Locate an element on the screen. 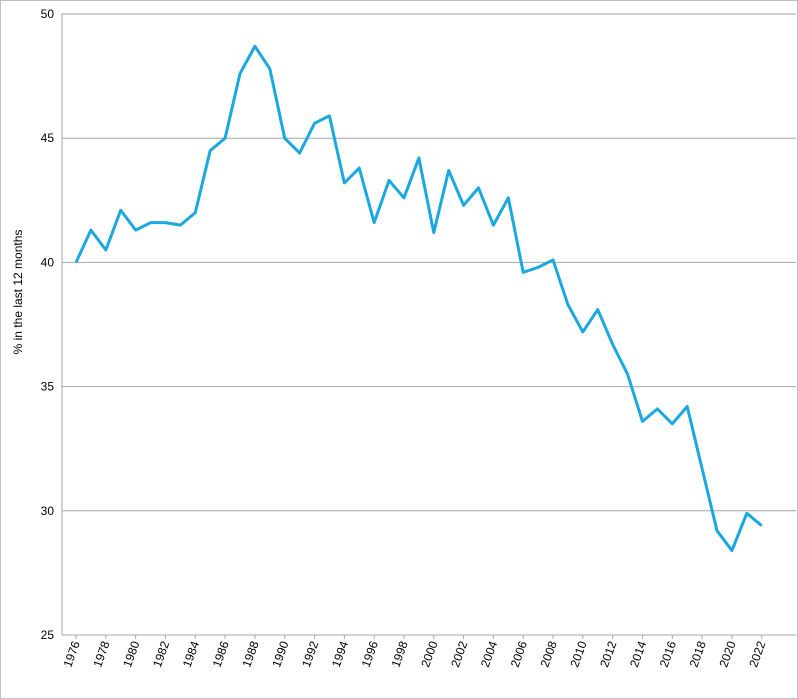 This screenshot has height=699, width=798. y-tick-label: 40 is located at coordinates (48, 262).